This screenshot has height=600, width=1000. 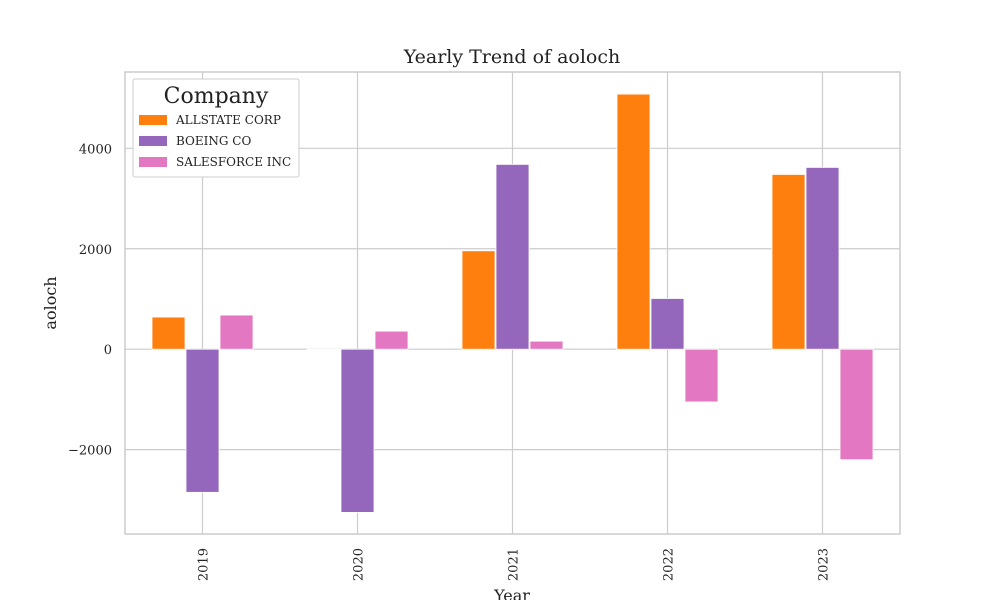 I want to click on y-tick-label: 0, so click(x=108, y=350).